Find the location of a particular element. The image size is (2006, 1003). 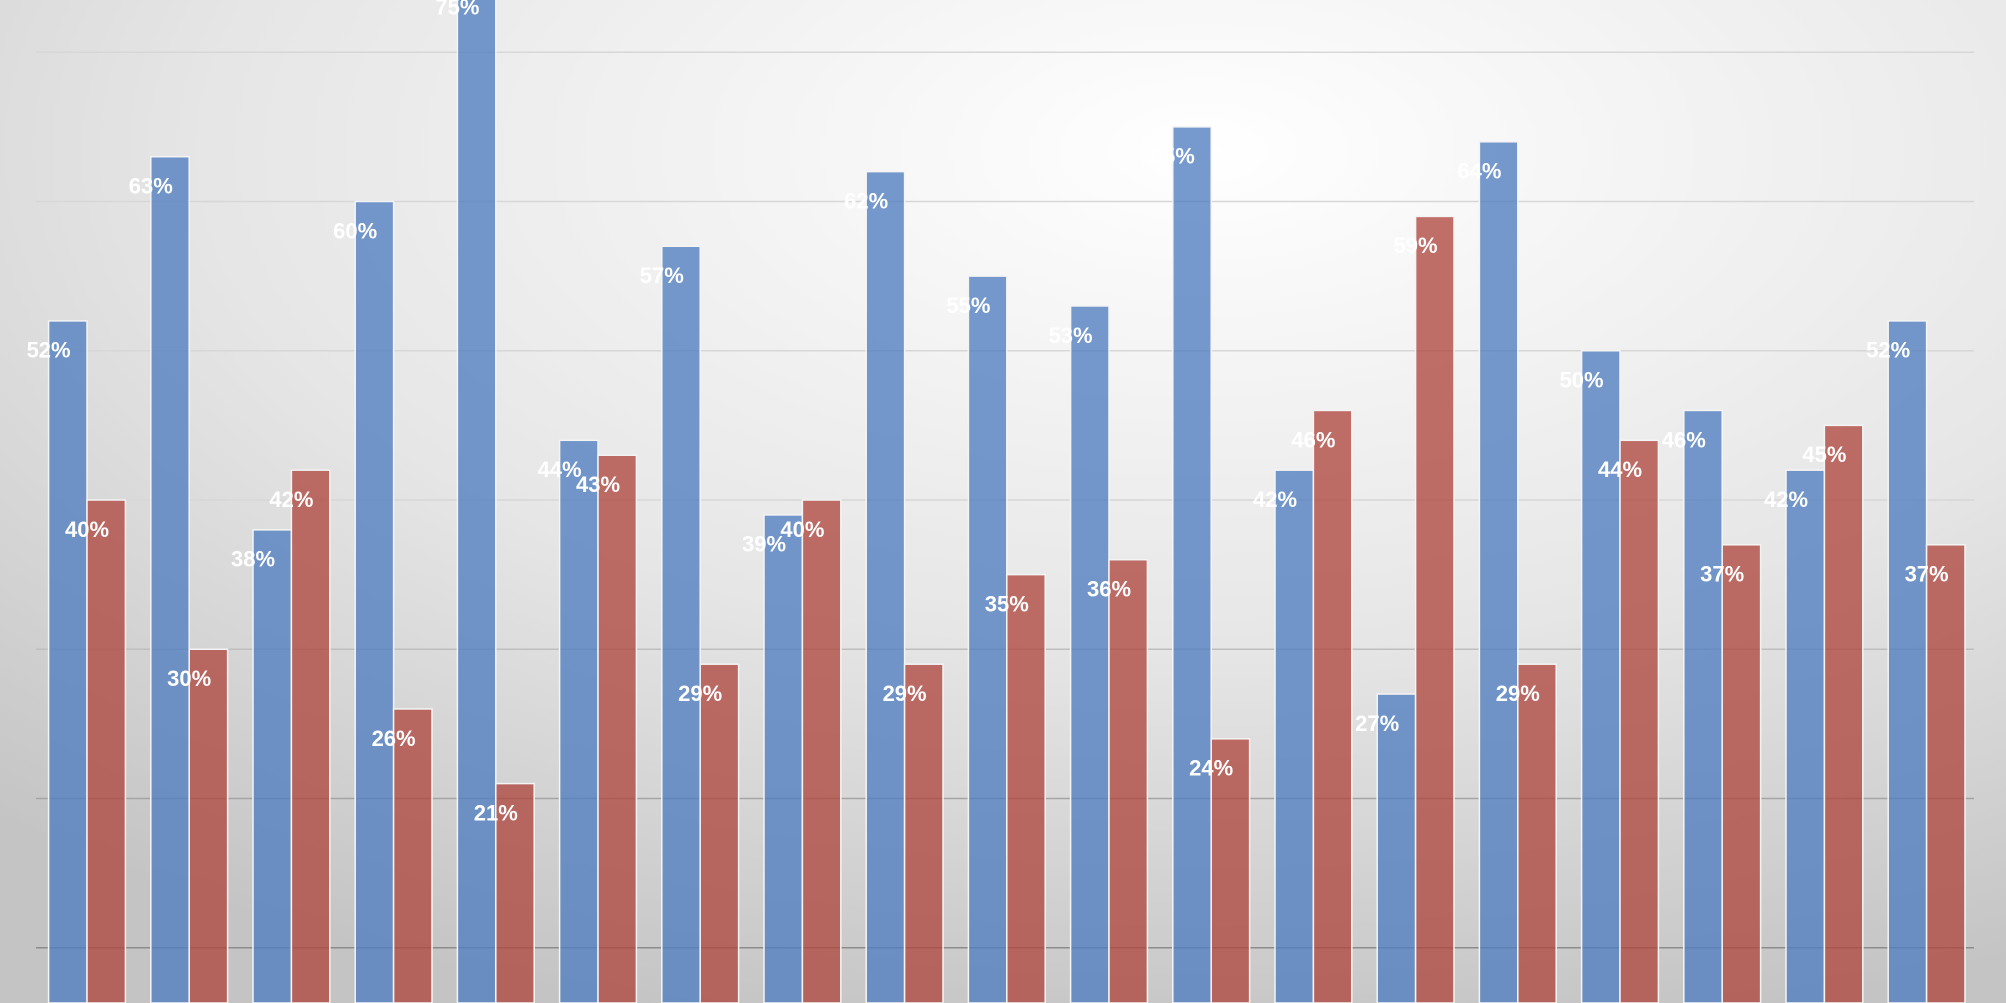

data-label: 62% is located at coordinates (866, 200).